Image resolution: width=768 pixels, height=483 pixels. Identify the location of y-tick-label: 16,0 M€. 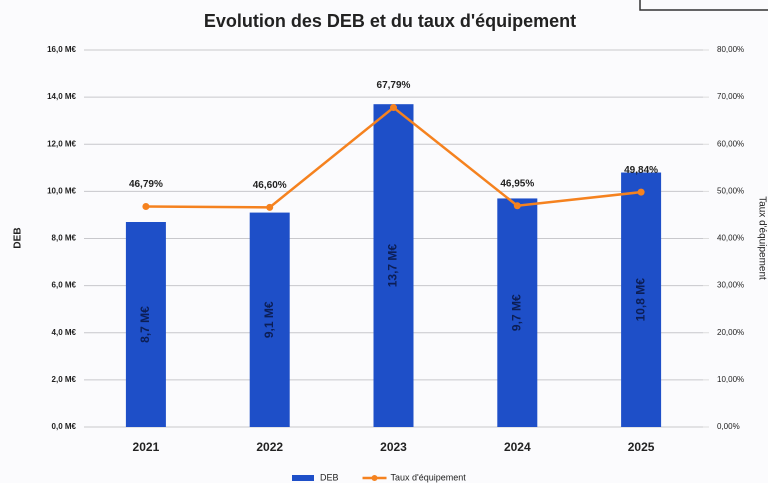
(61, 49).